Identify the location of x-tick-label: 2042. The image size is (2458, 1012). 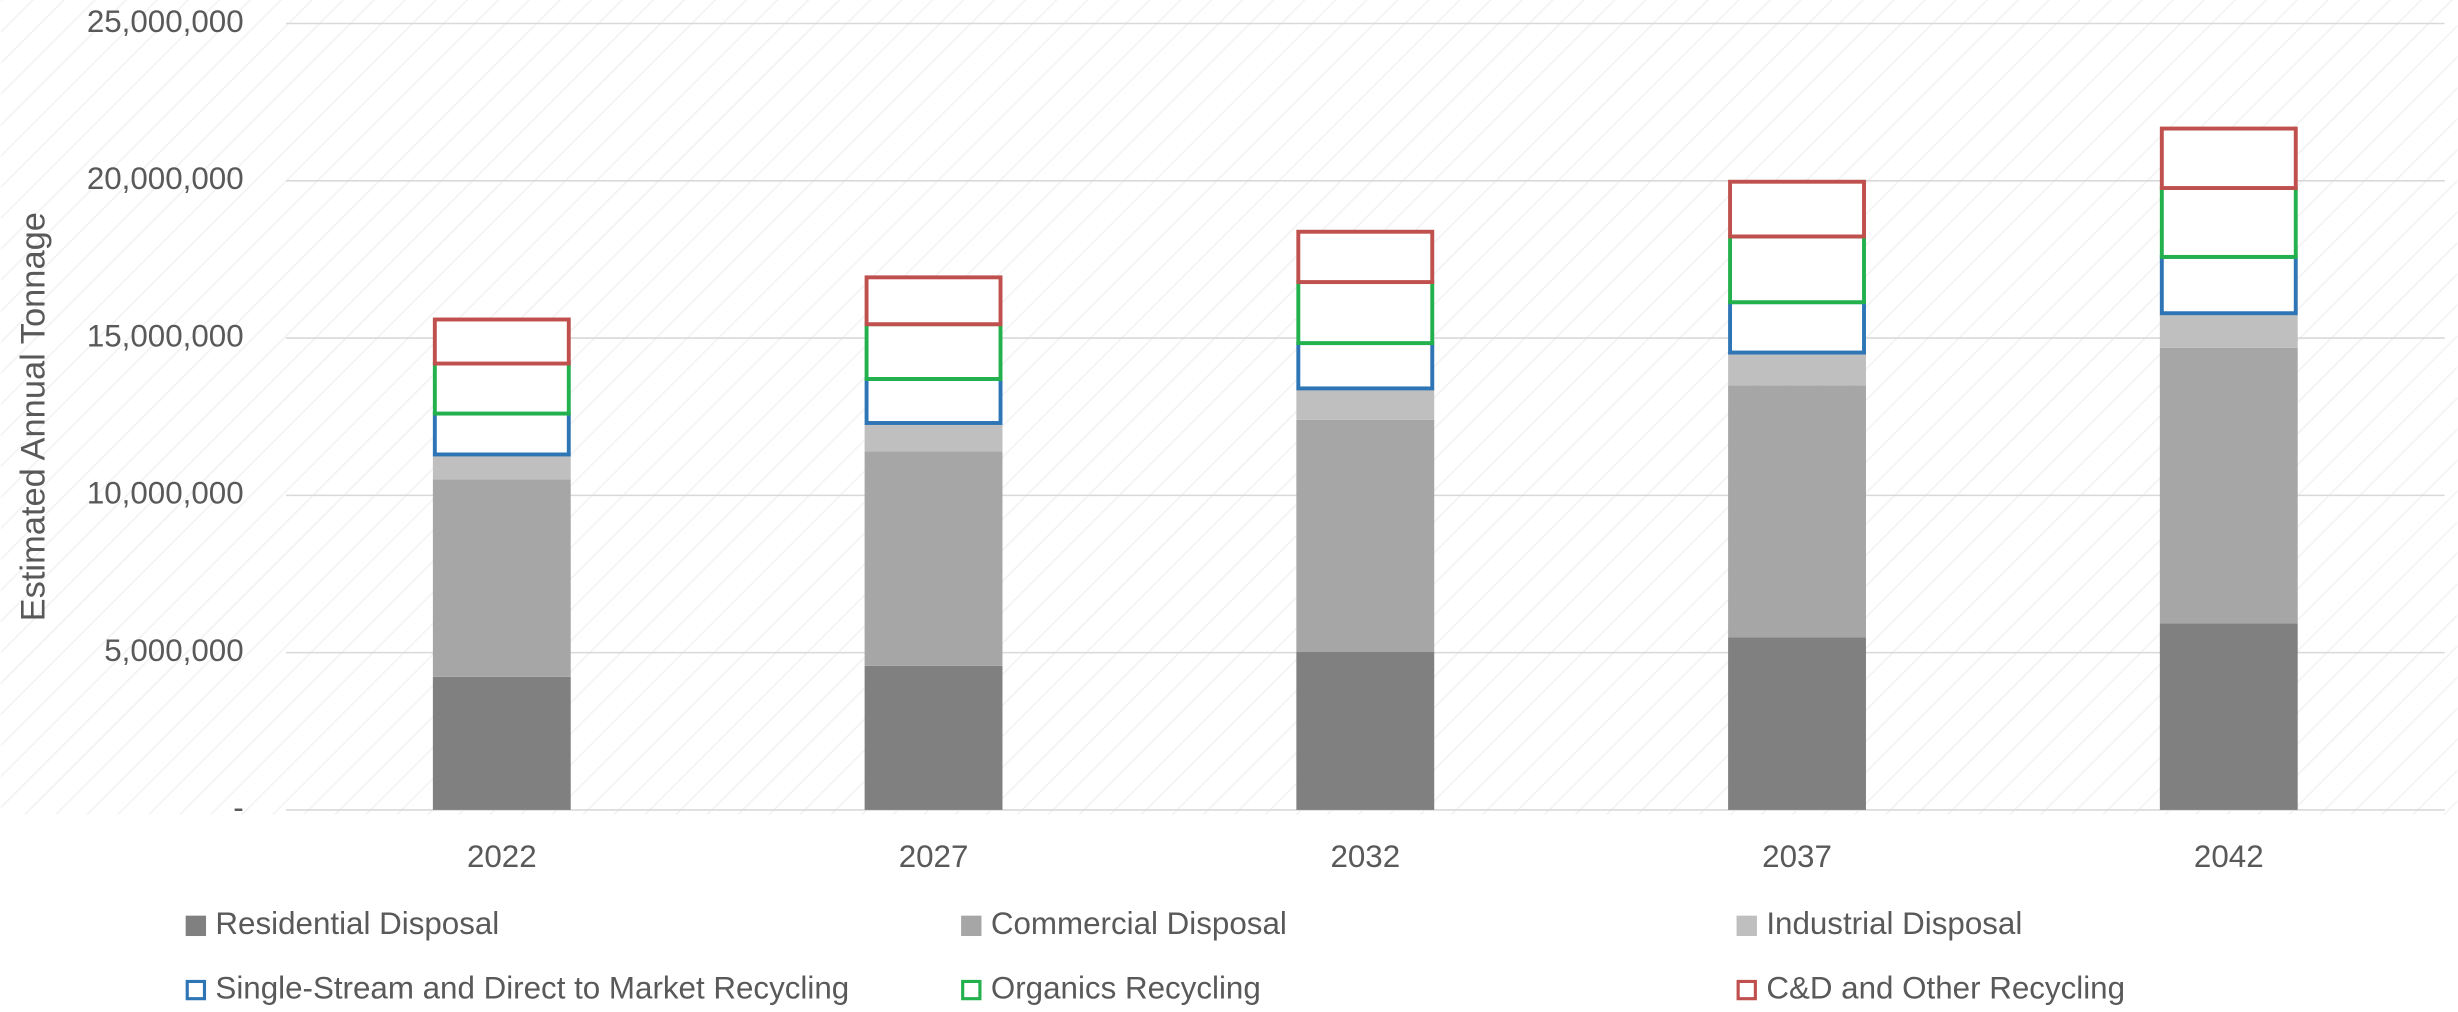
(2229, 856).